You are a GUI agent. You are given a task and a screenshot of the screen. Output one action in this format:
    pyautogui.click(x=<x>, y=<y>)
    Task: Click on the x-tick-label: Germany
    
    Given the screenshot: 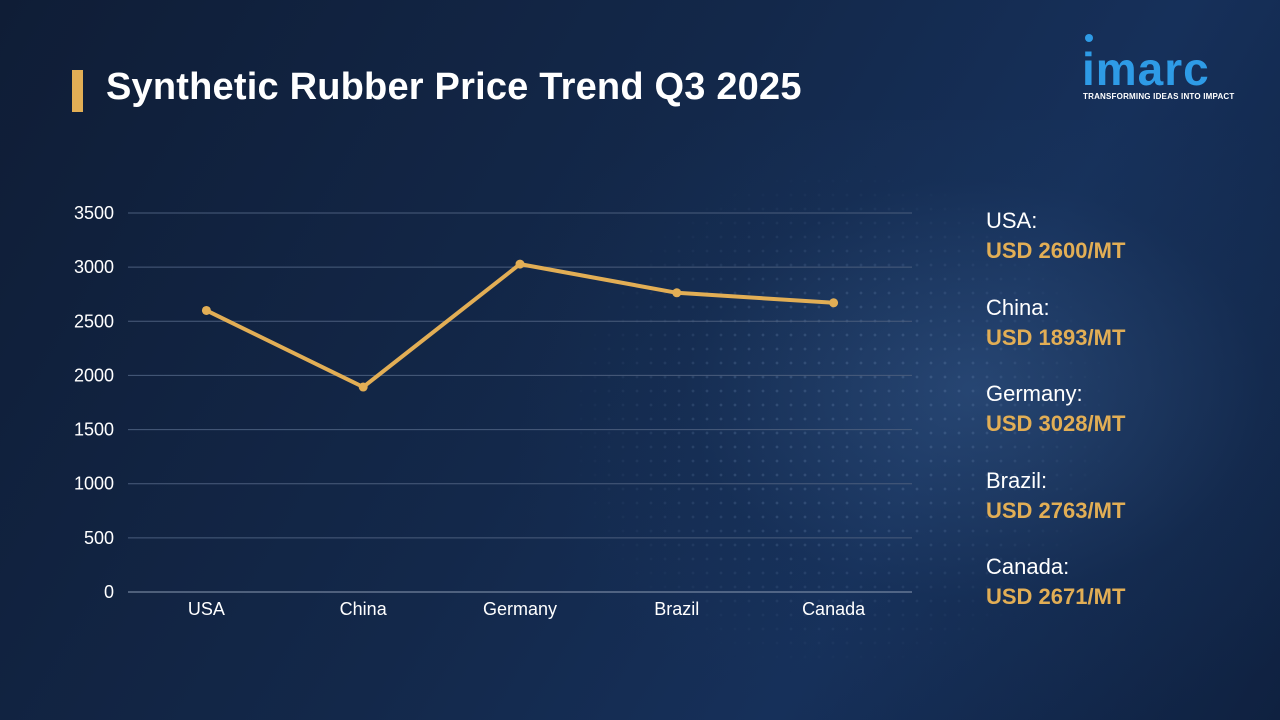 What is the action you would take?
    pyautogui.click(x=520, y=609)
    